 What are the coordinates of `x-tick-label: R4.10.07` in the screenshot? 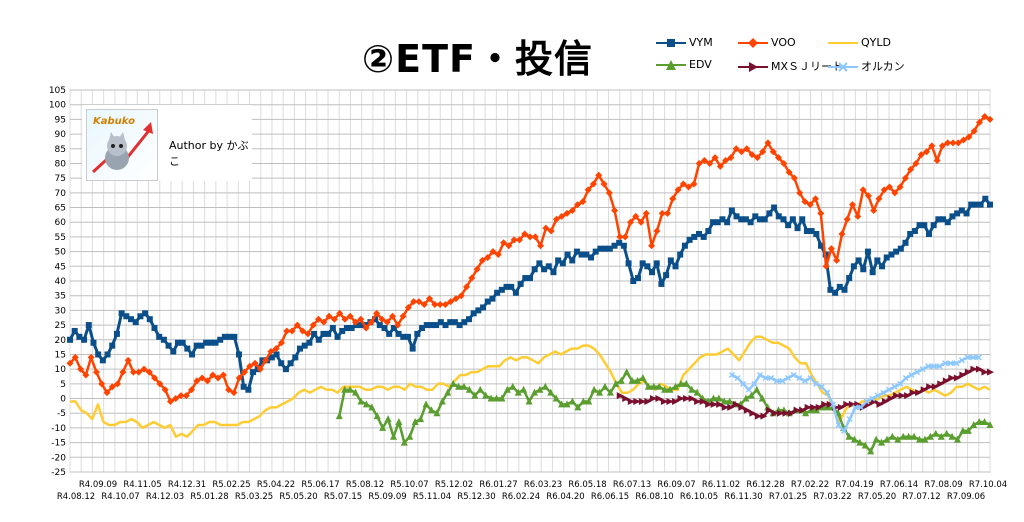 It's located at (120, 497).